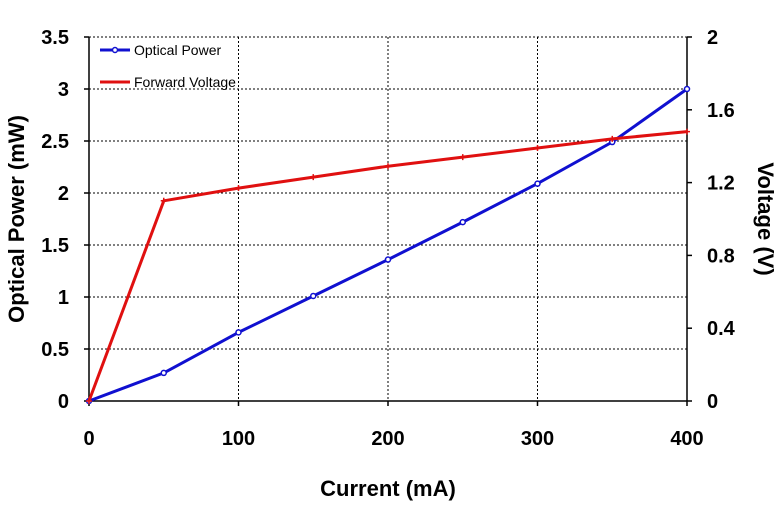 The height and width of the screenshot is (532, 780). Describe the element at coordinates (712, 402) in the screenshot. I see `y-right-tick-label: 0` at that location.